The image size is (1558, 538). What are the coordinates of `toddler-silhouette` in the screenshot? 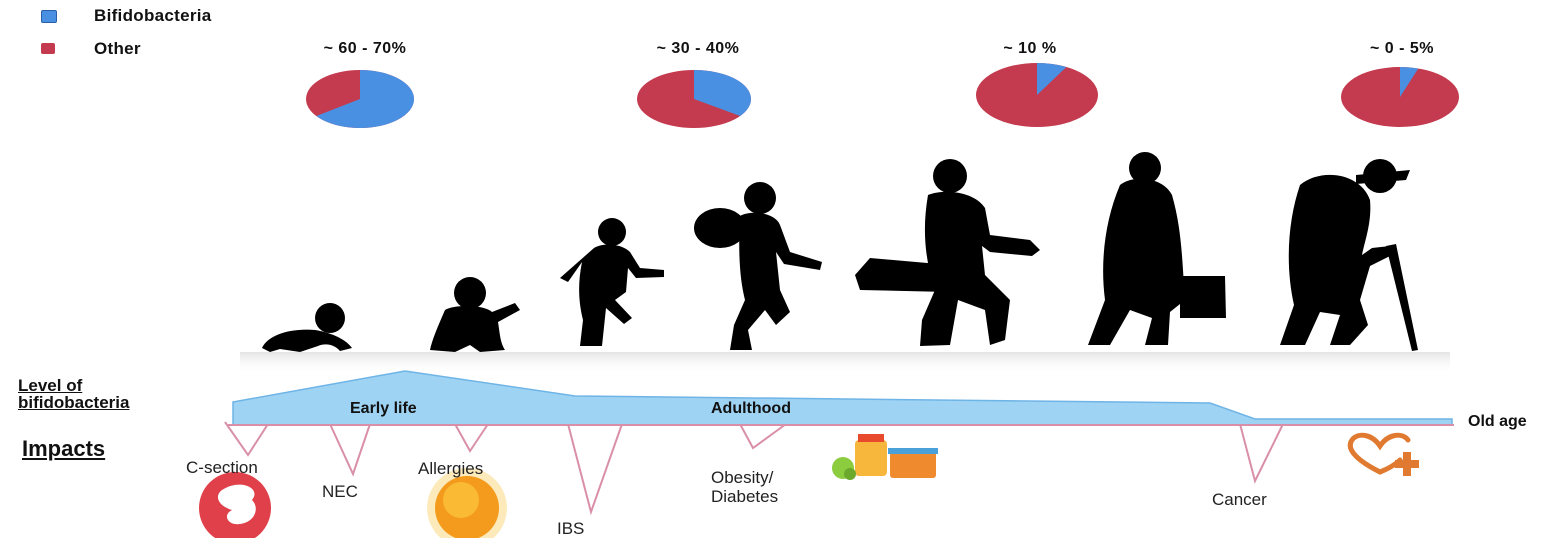 It's located at (475, 314).